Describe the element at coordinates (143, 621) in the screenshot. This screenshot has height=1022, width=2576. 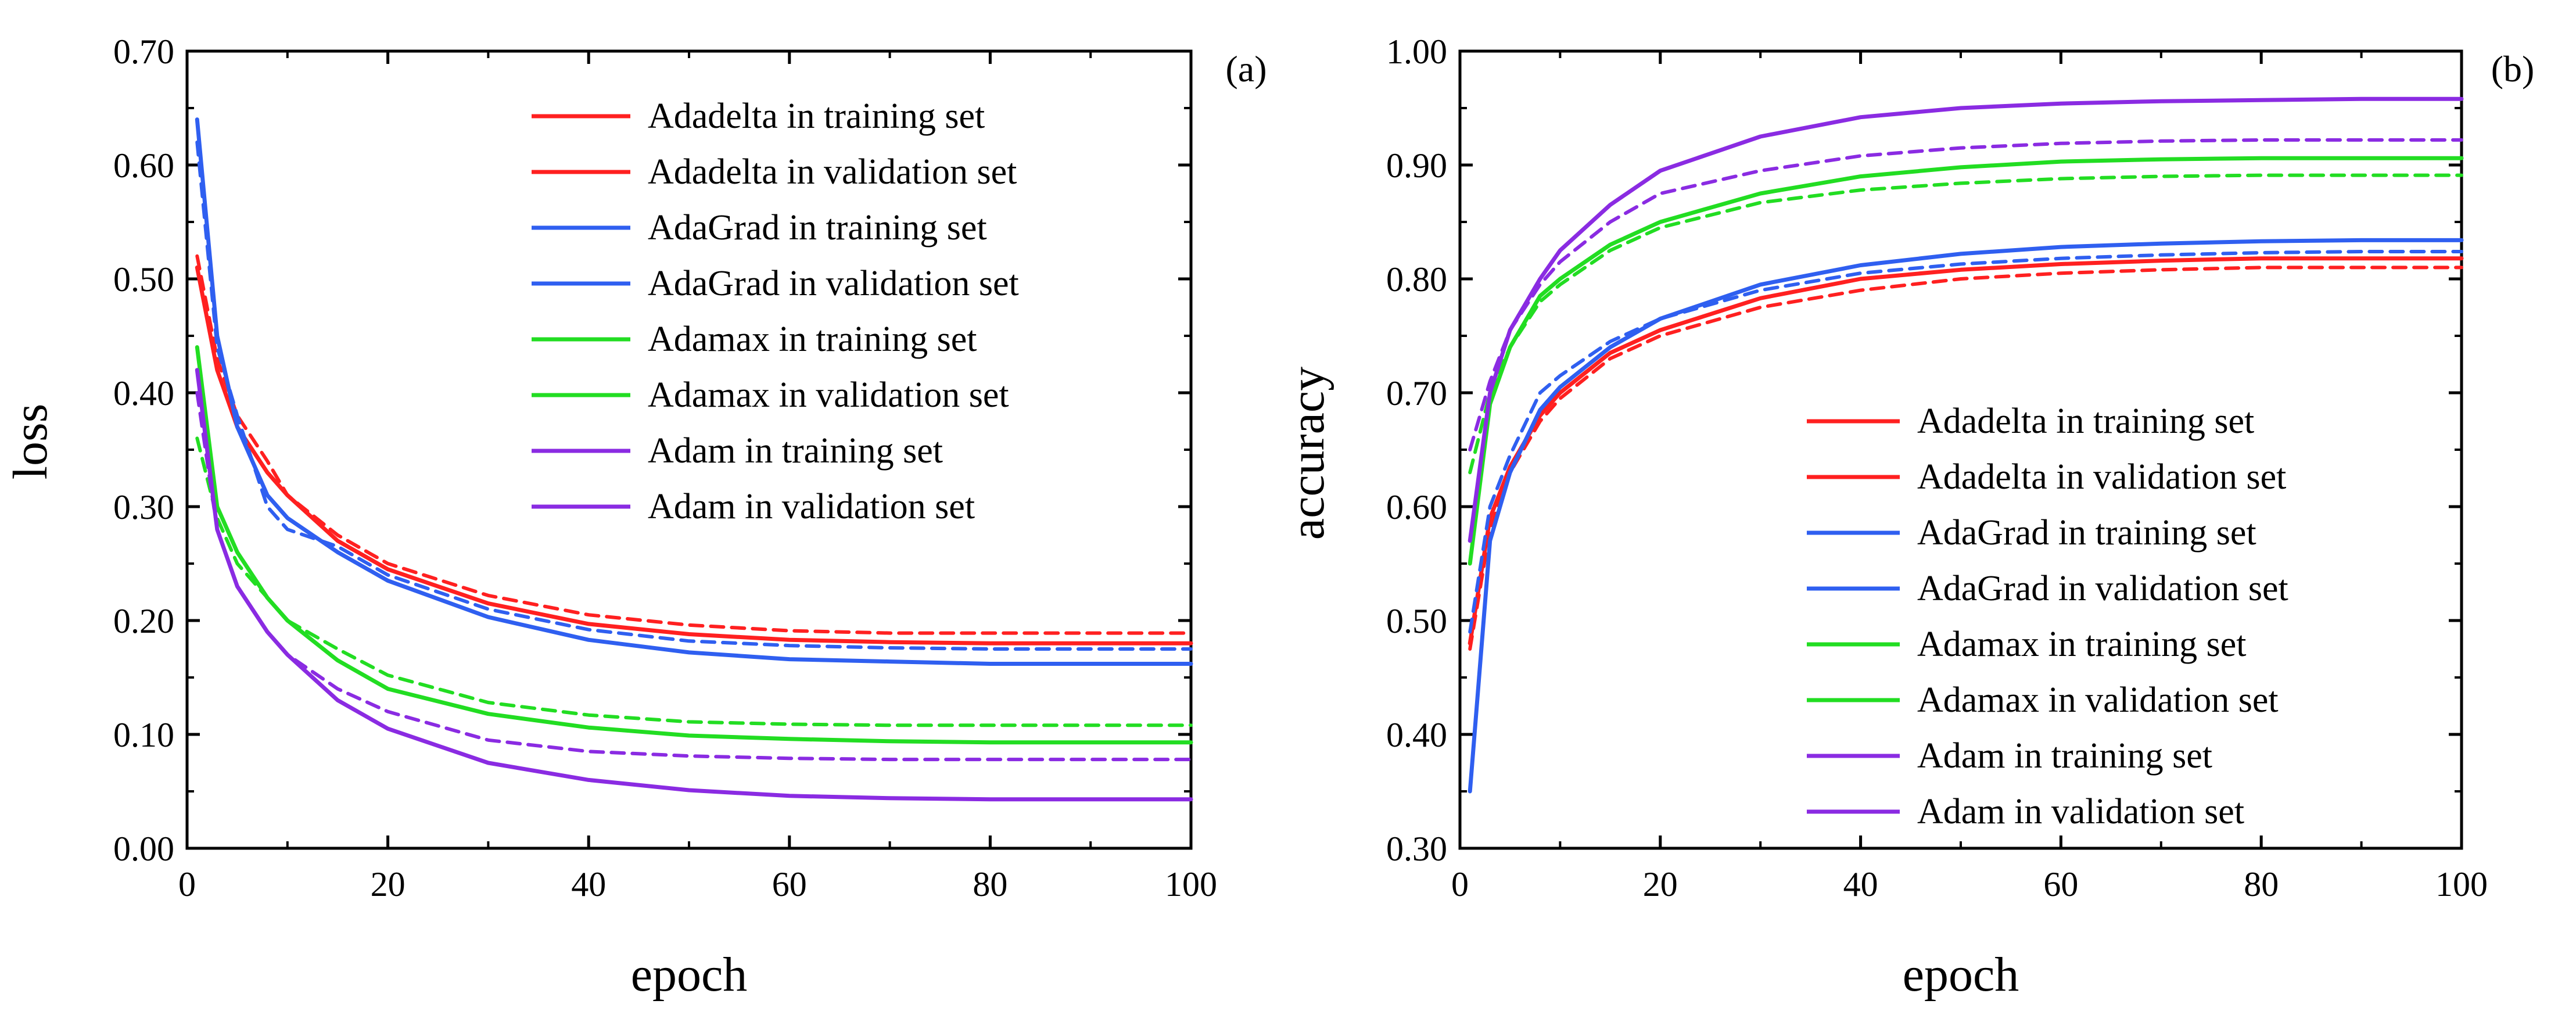
I see `y-tick-label: 0.20` at that location.